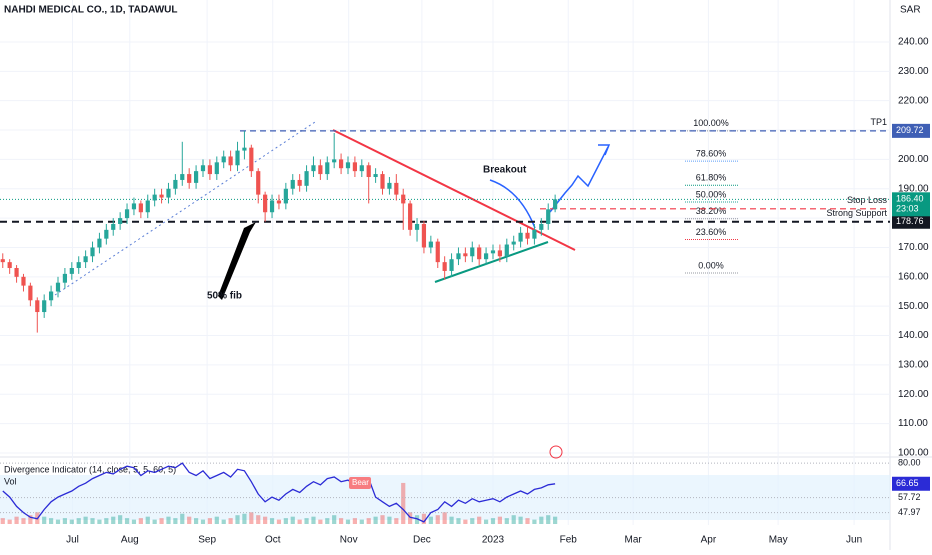  Describe the element at coordinates (911, 483) in the screenshot. I see `indicator-tag` at that location.